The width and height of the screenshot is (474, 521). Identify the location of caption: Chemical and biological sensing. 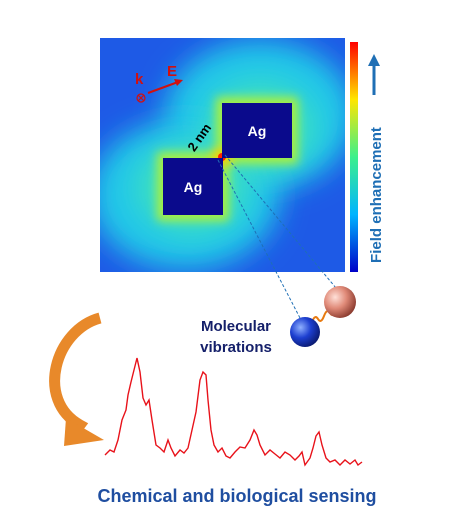
(236, 496).